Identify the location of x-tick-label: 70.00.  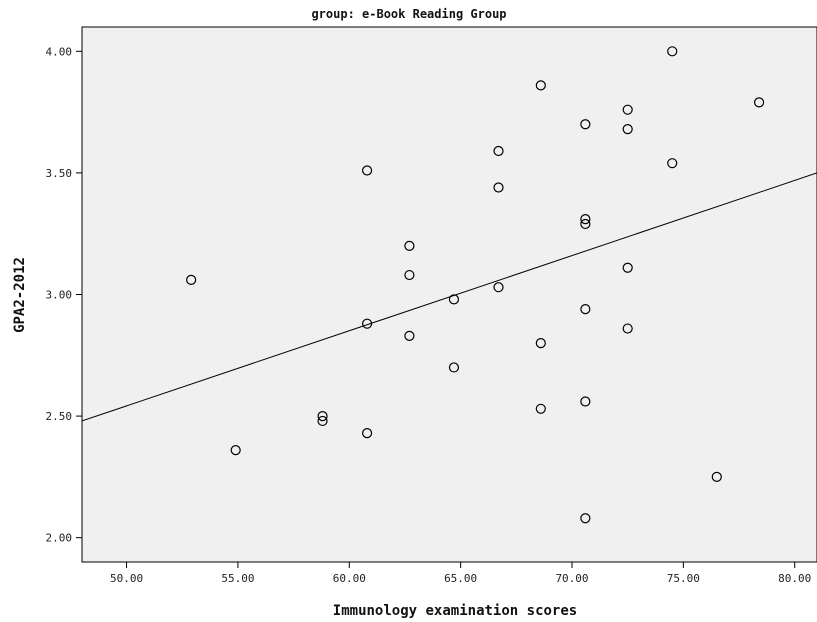
(571, 578).